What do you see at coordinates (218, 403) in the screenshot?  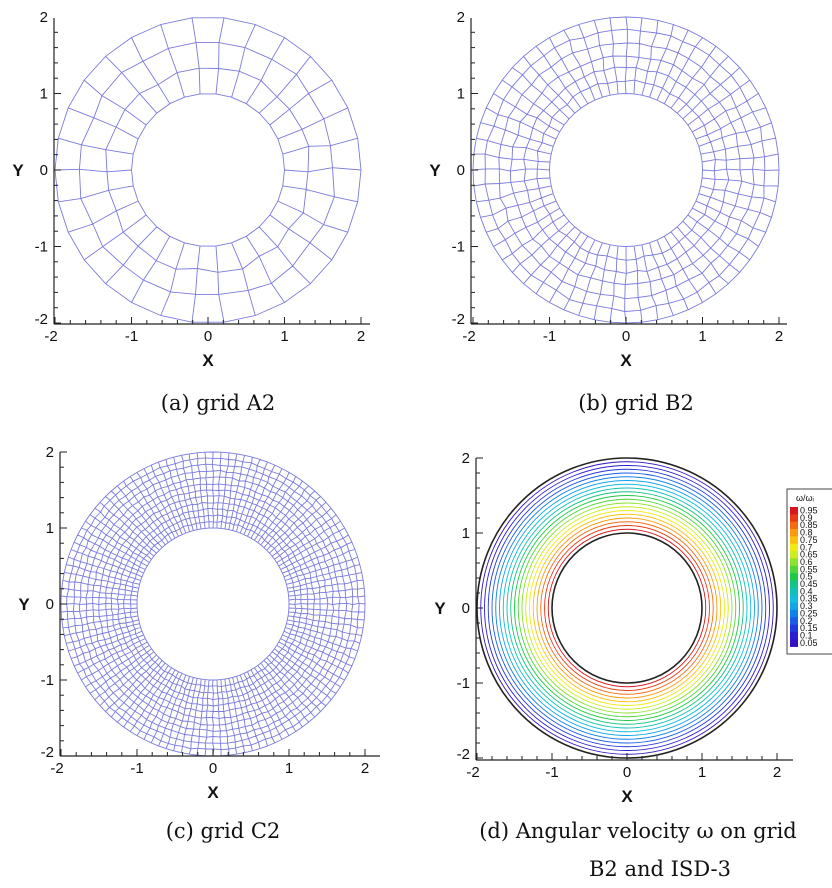 I see `panel-caption: (a) grid A2` at bounding box center [218, 403].